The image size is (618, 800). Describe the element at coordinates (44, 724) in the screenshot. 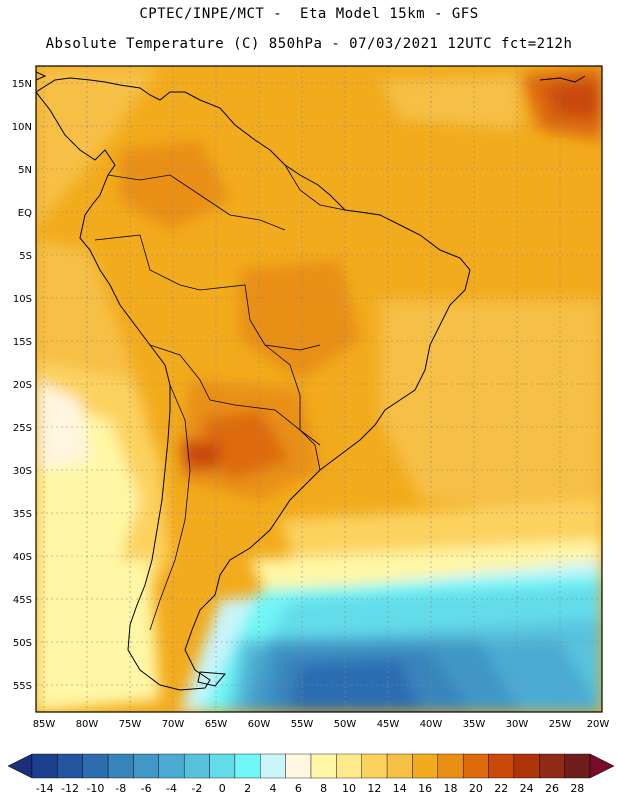

I see `lon-label: 85W` at that location.